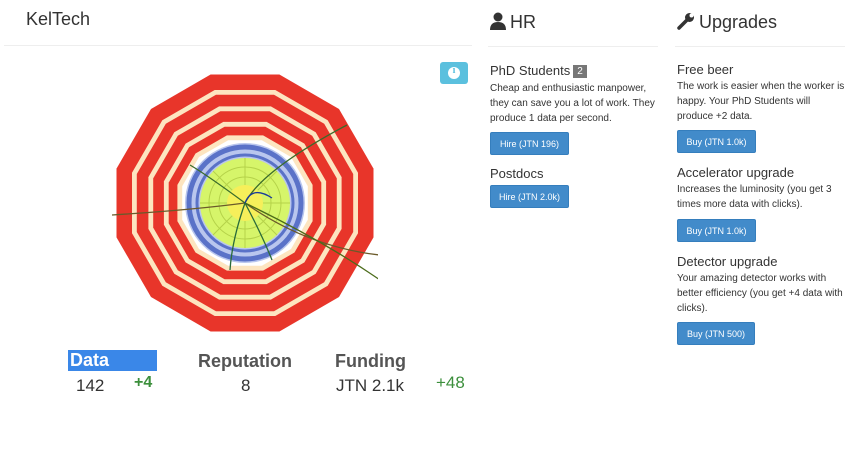 This screenshot has width=863, height=449. What do you see at coordinates (716, 141) in the screenshot?
I see `buy-free-beer-button: Buy (JTN 1.0k)` at bounding box center [716, 141].